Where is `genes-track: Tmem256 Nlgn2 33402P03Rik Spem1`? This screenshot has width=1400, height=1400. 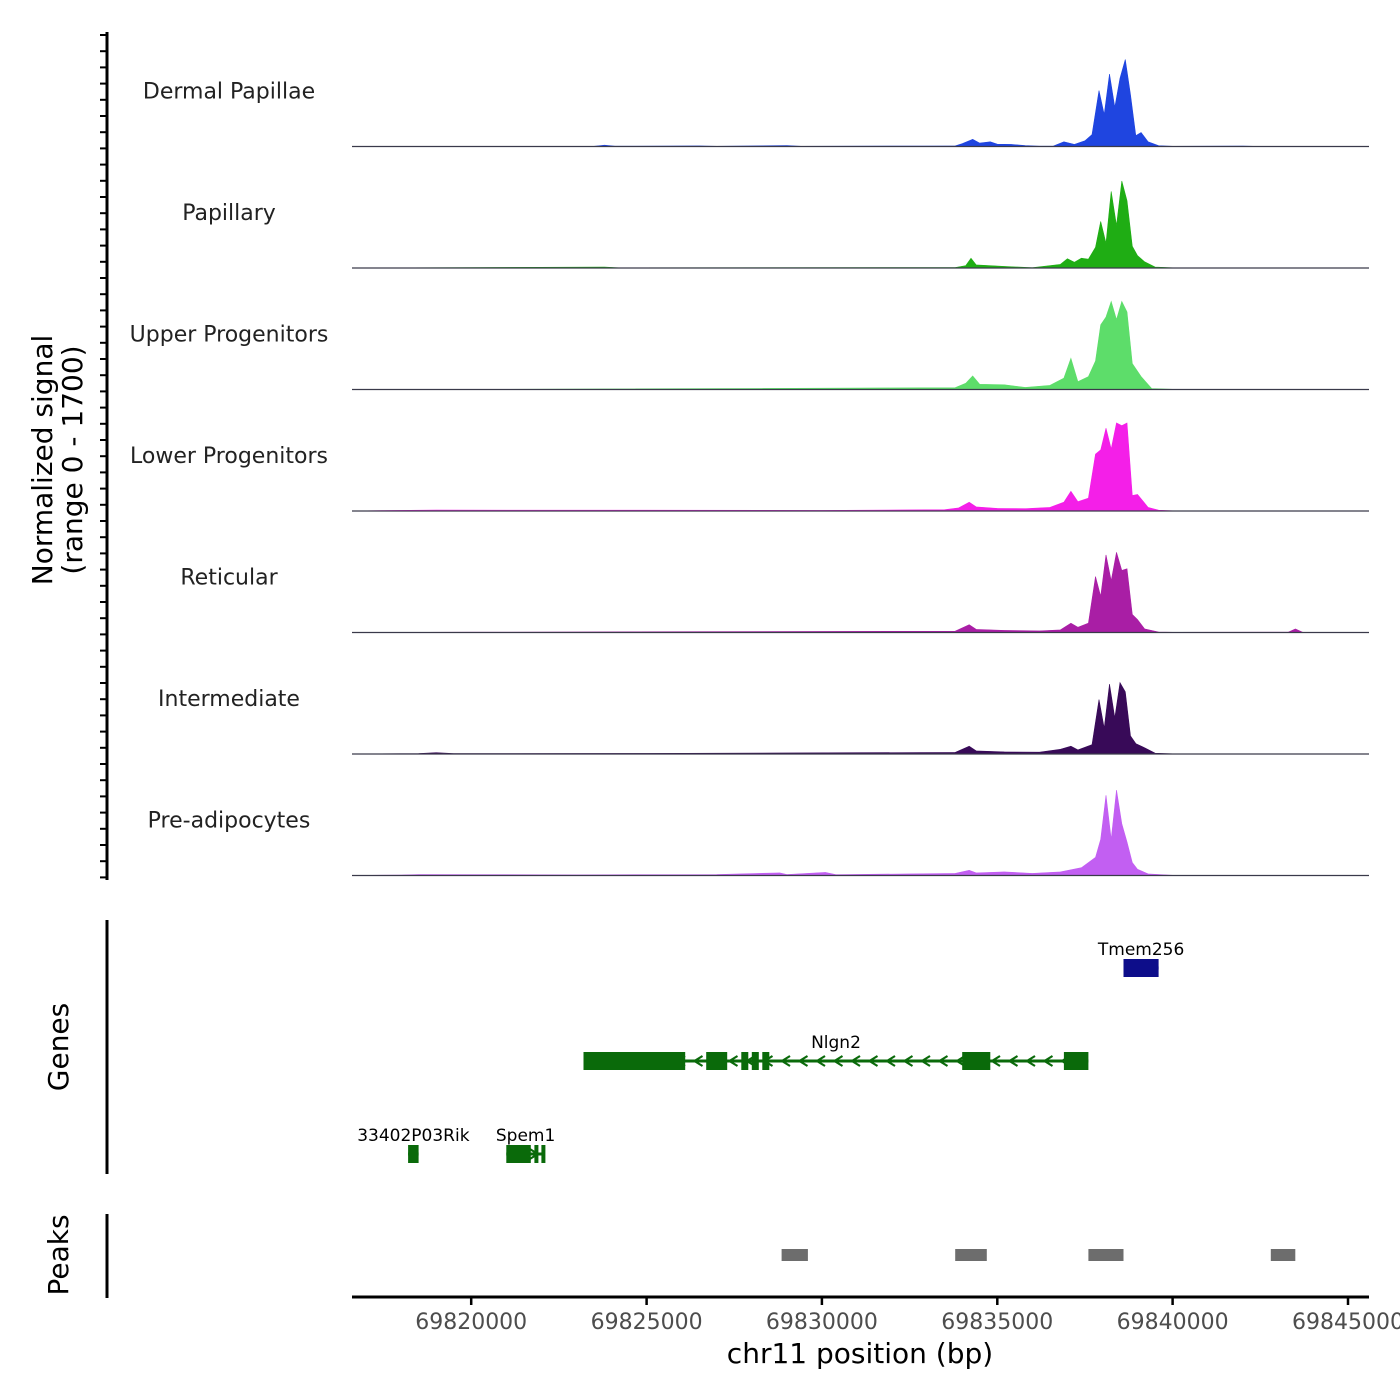
genes-track: Tmem256 Nlgn2 33402P03Rik Spem1 is located at coordinates (770, 1051).